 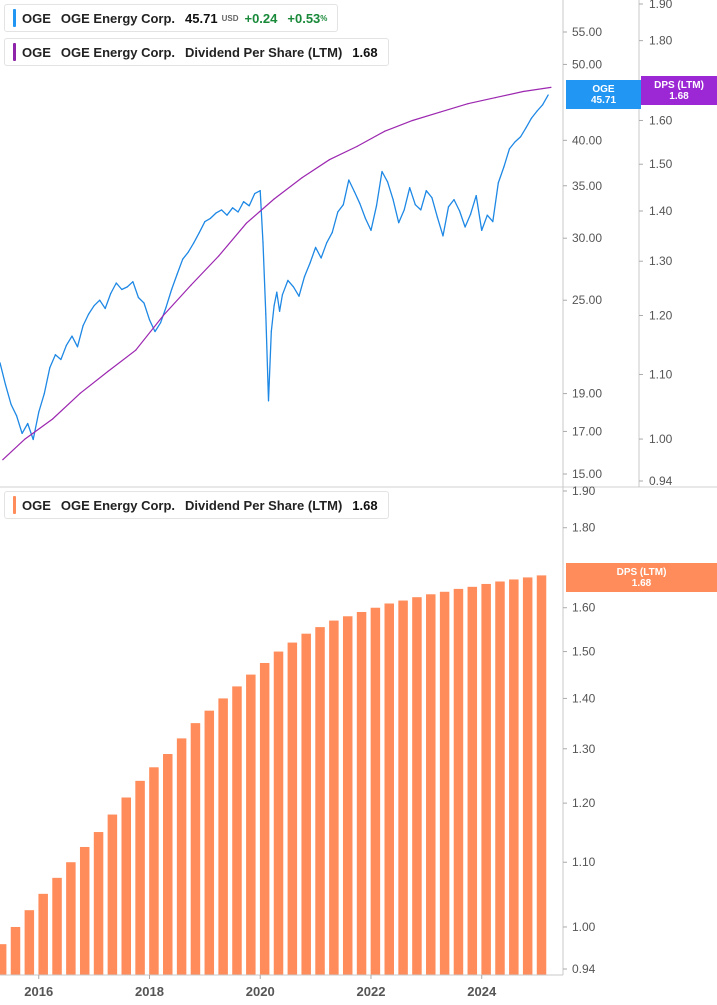 What do you see at coordinates (584, 491) in the screenshot?
I see `dps-bottom-tick-label: 1.90` at bounding box center [584, 491].